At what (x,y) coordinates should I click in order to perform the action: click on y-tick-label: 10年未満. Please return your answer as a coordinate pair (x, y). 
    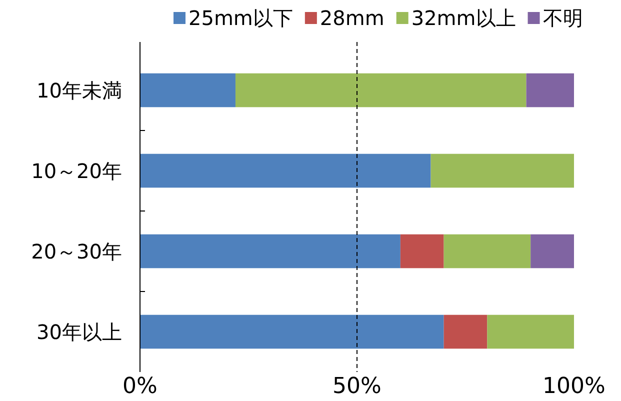
    Looking at the image, I should click on (79, 90).